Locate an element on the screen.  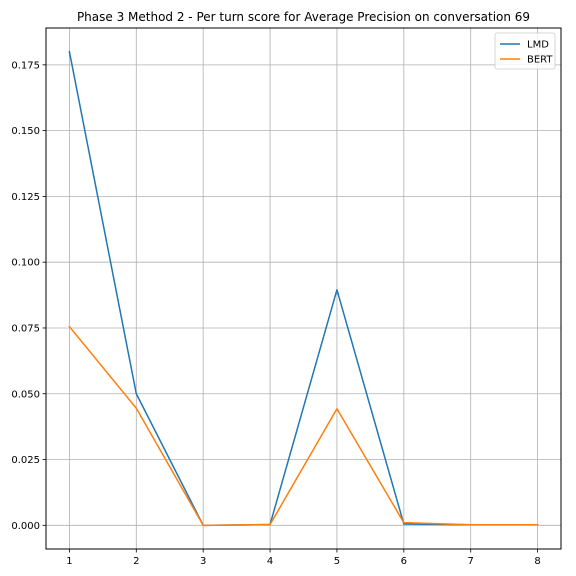
x-tick-label: 2 is located at coordinates (136, 561).